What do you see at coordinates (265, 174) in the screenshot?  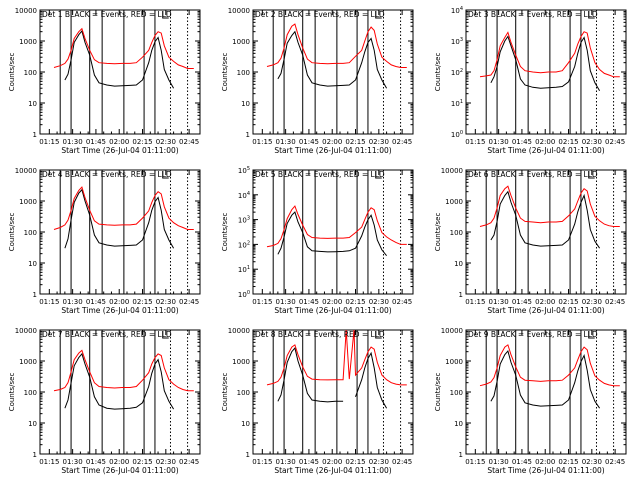 I see `detector-label: Det 5` at bounding box center [265, 174].